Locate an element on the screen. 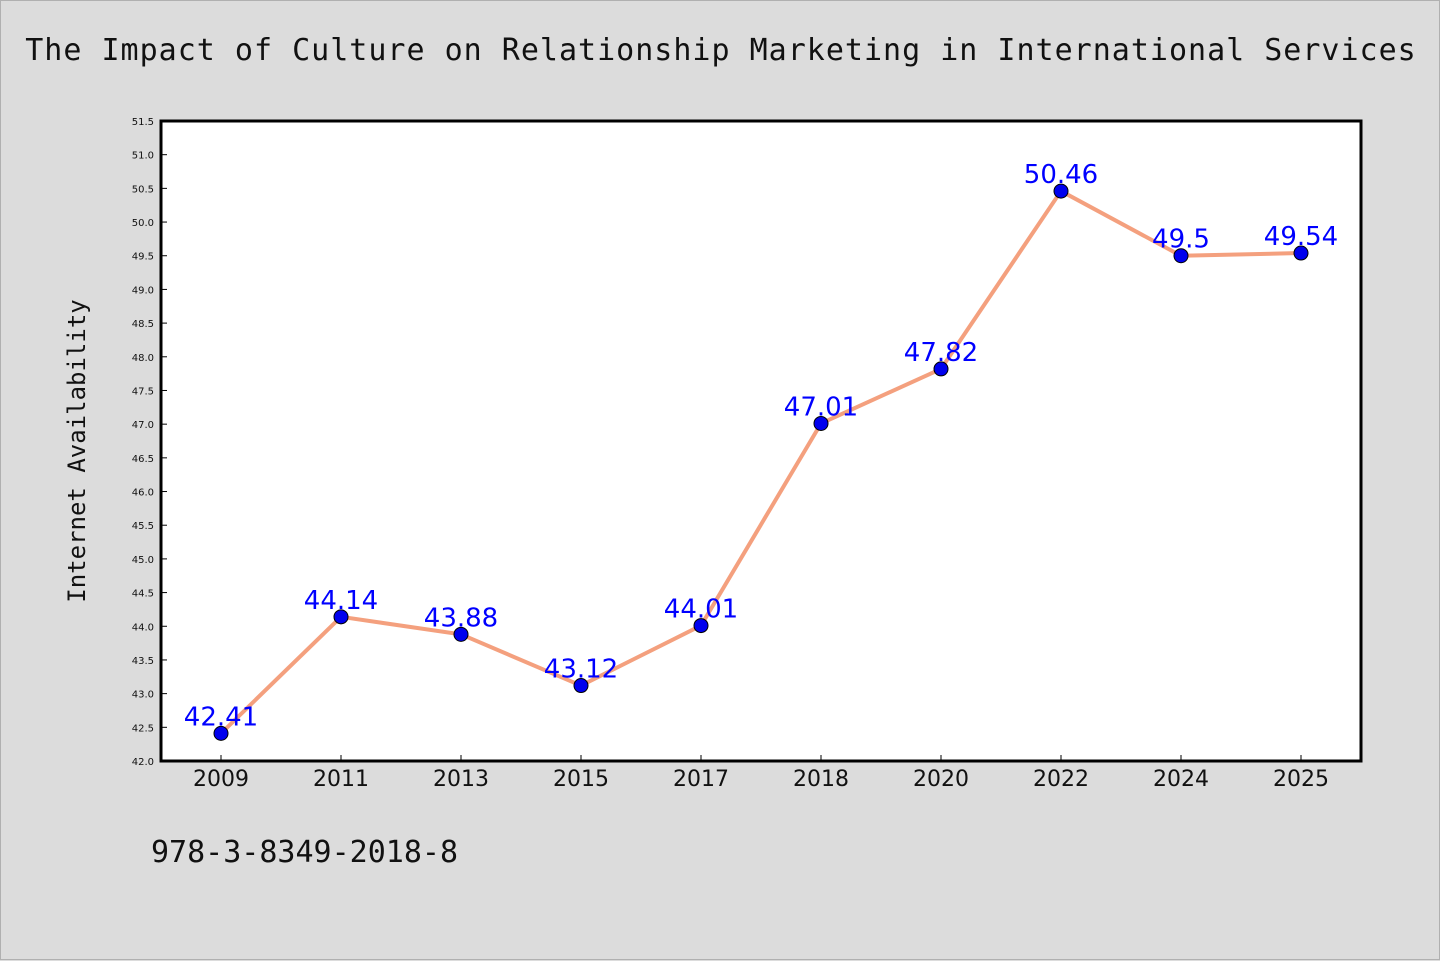 The height and width of the screenshot is (961, 1440). data-label: 44.14 is located at coordinates (341, 601).